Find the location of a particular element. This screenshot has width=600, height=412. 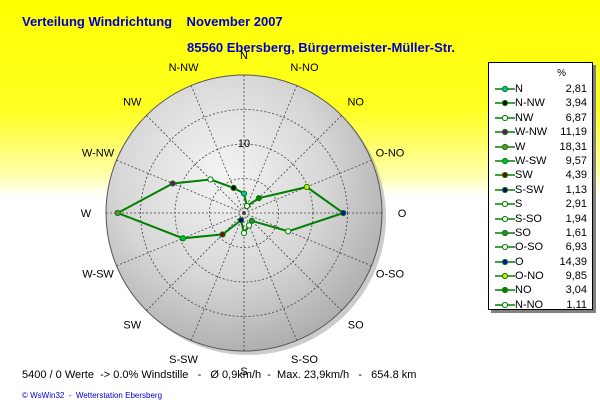

spoke-SW is located at coordinates (195, 261).